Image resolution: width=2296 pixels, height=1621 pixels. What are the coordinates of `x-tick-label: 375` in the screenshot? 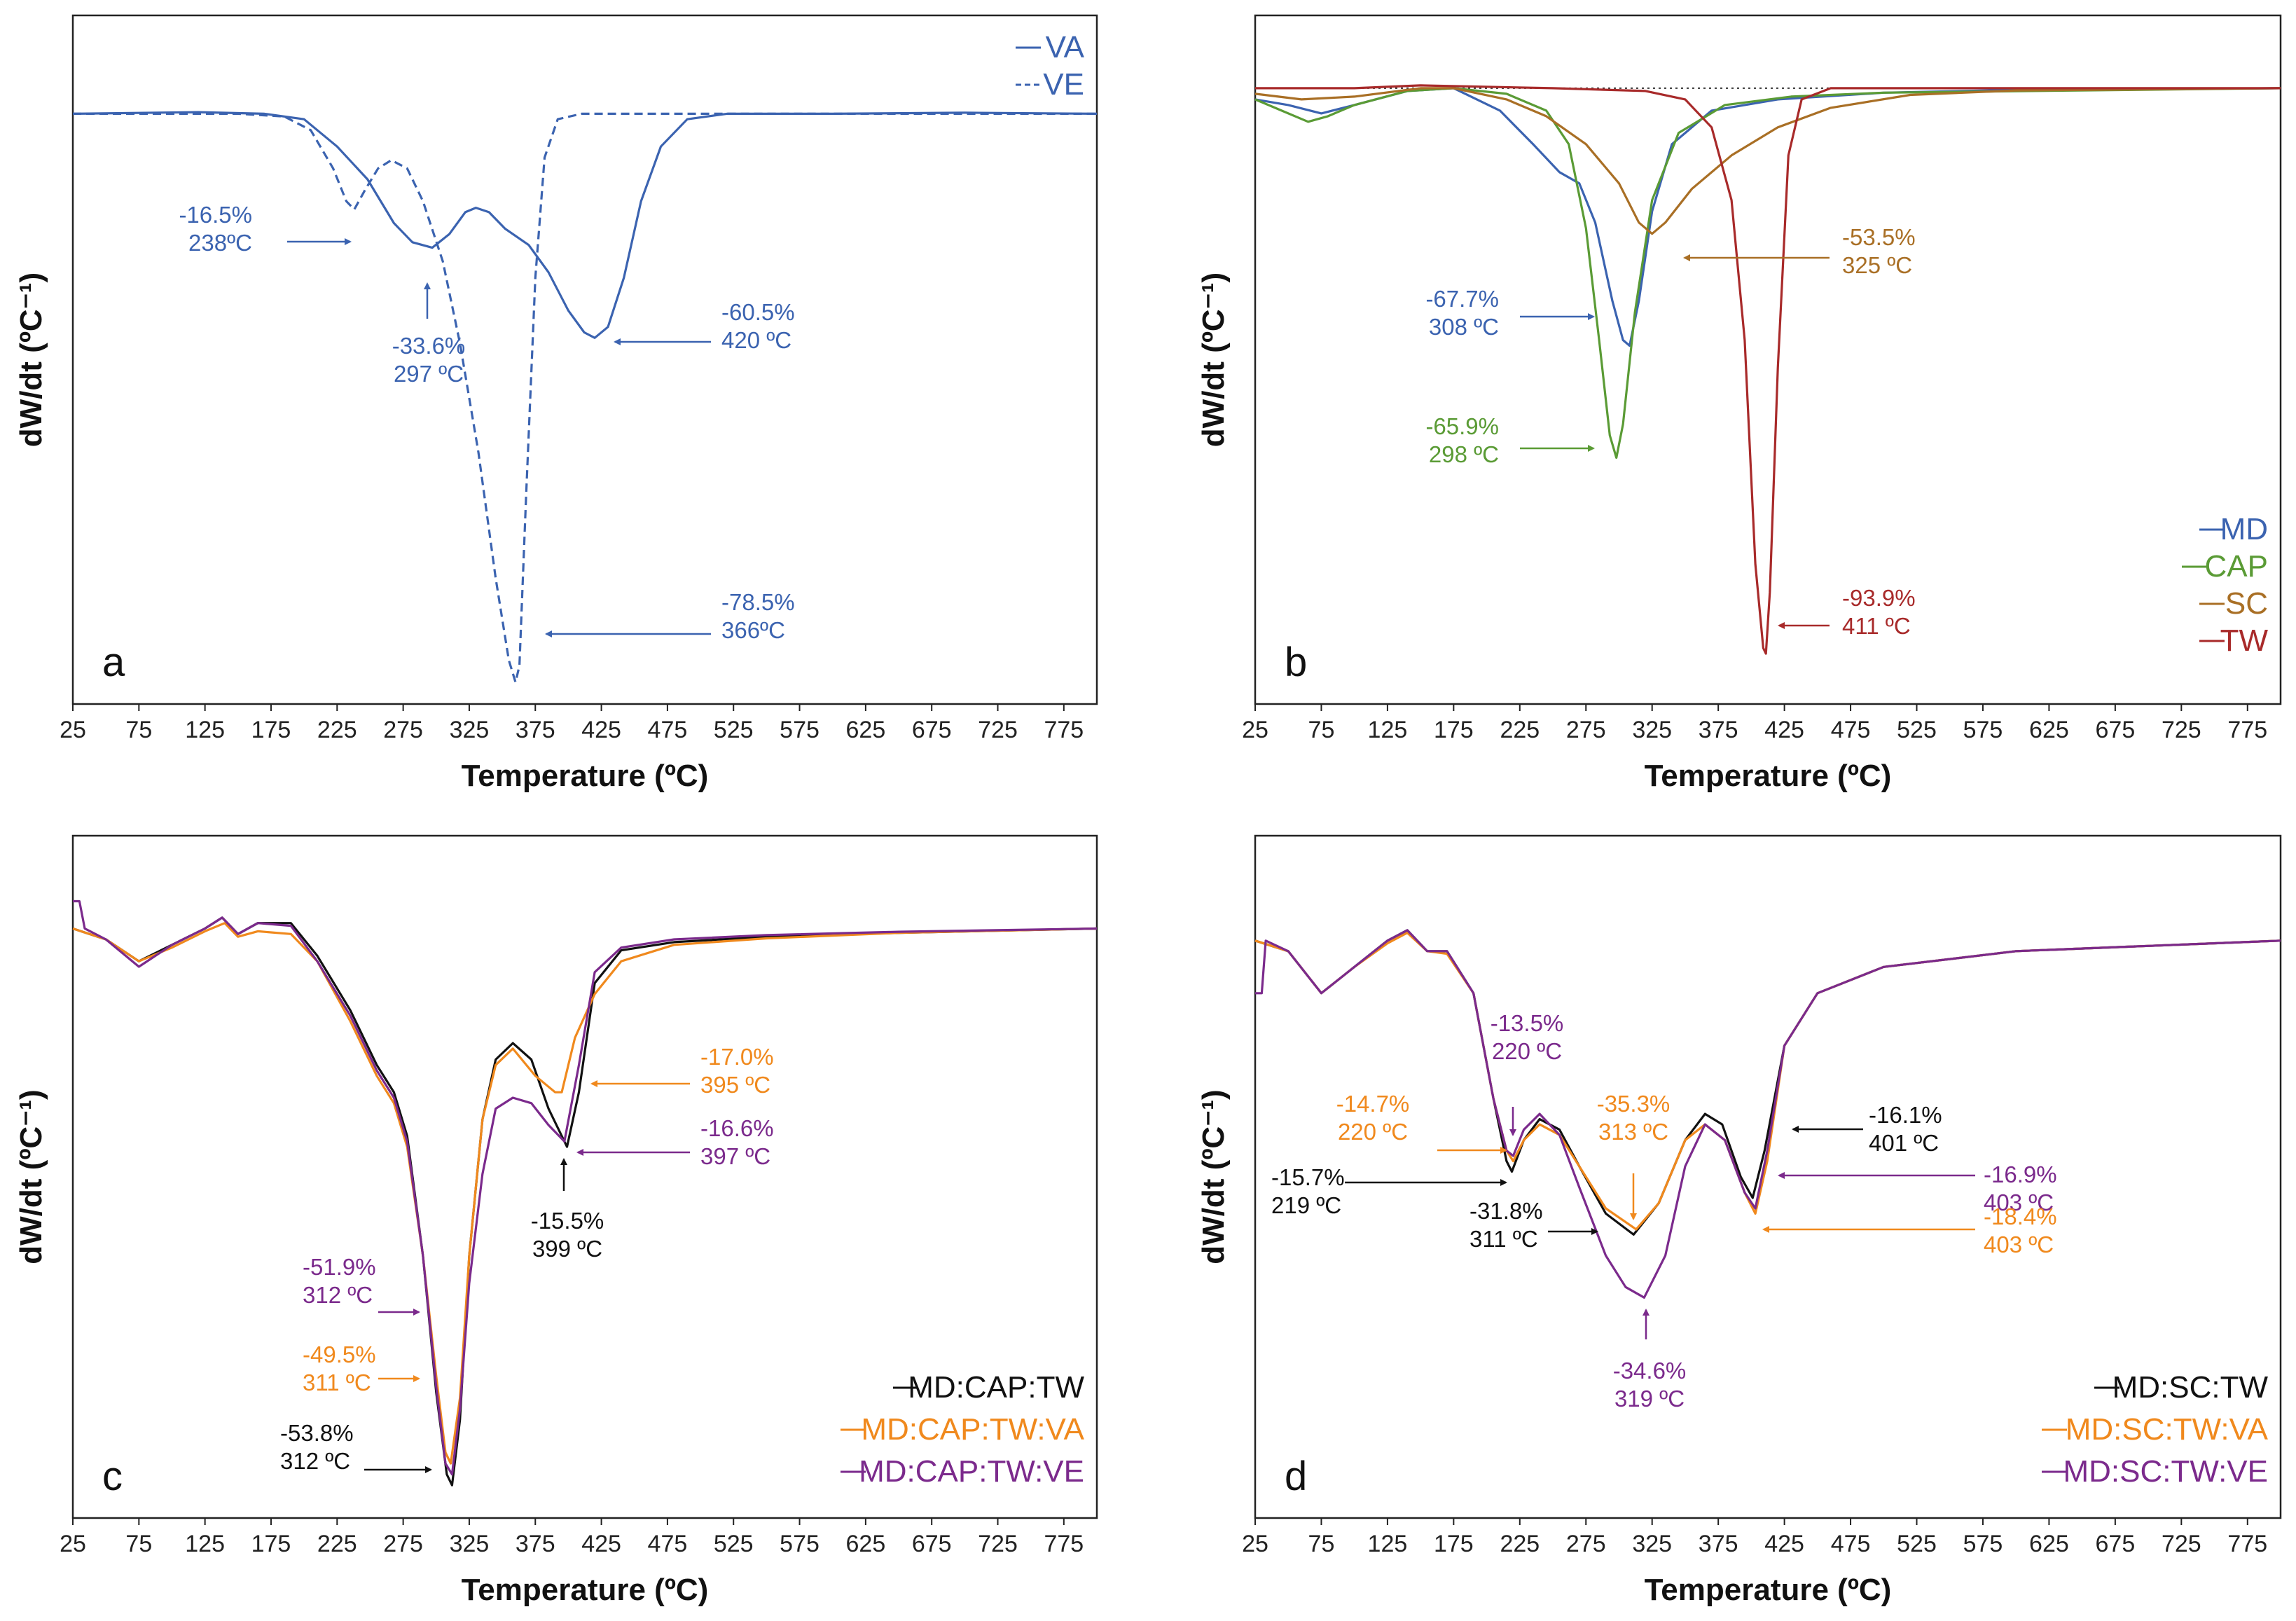 It's located at (1718, 730).